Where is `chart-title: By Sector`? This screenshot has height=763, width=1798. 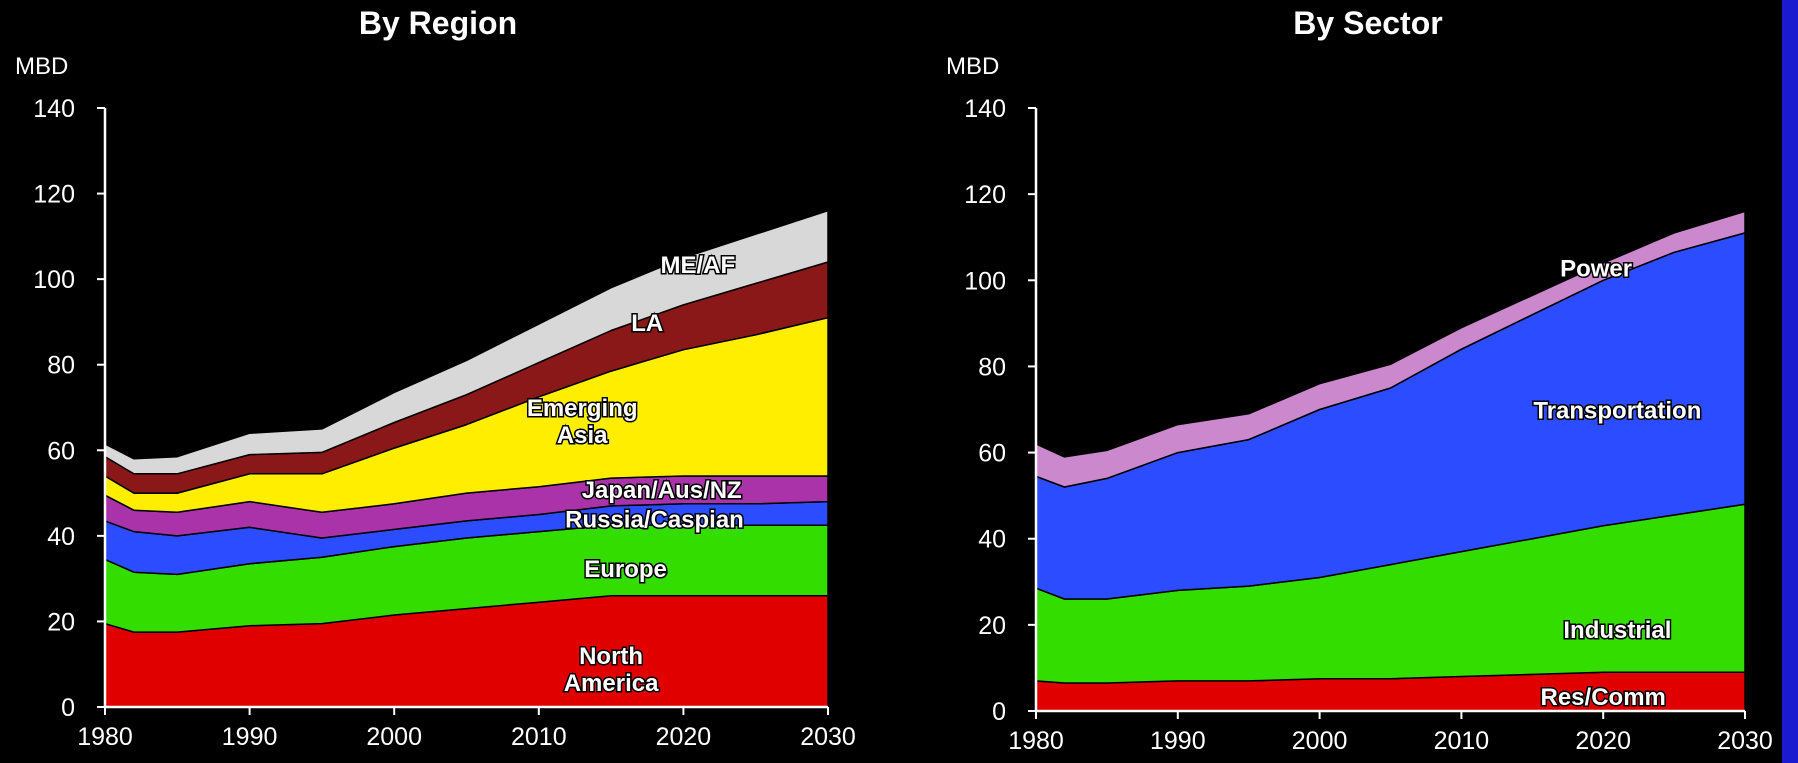
chart-title: By Sector is located at coordinates (1367, 23).